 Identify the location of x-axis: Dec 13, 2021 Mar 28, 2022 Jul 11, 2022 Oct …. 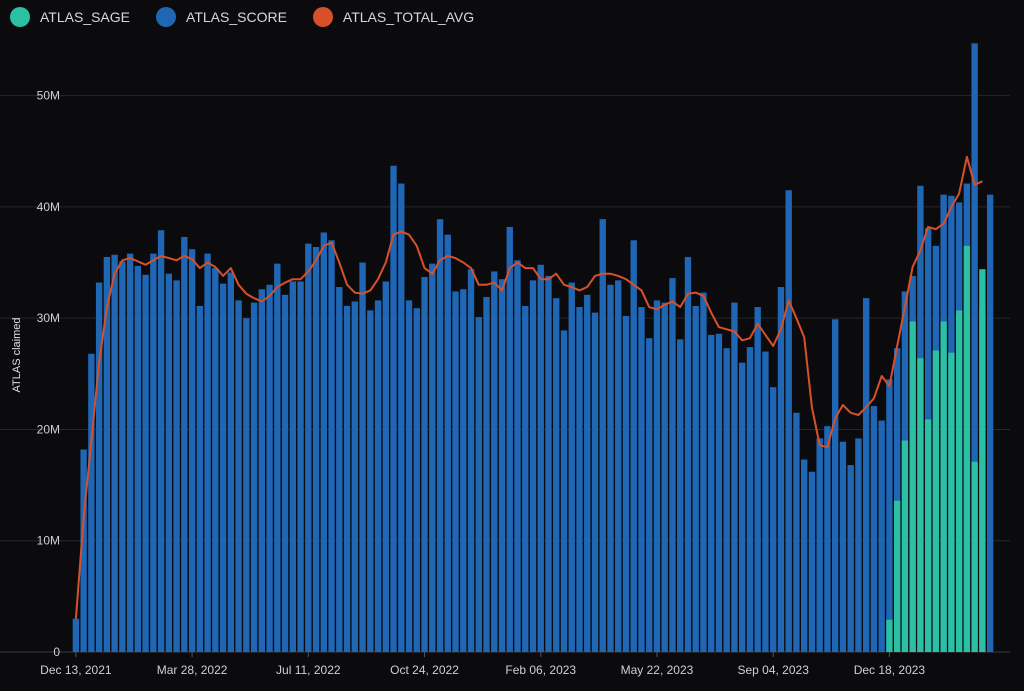
(482, 664).